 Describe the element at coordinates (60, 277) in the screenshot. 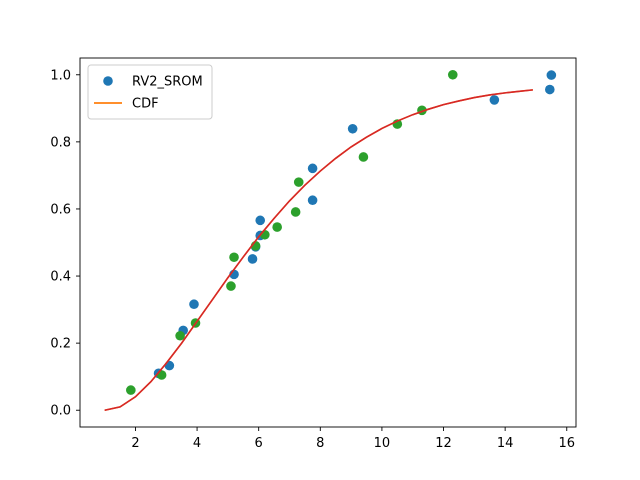

I see `y-tick-label: 0.4` at that location.